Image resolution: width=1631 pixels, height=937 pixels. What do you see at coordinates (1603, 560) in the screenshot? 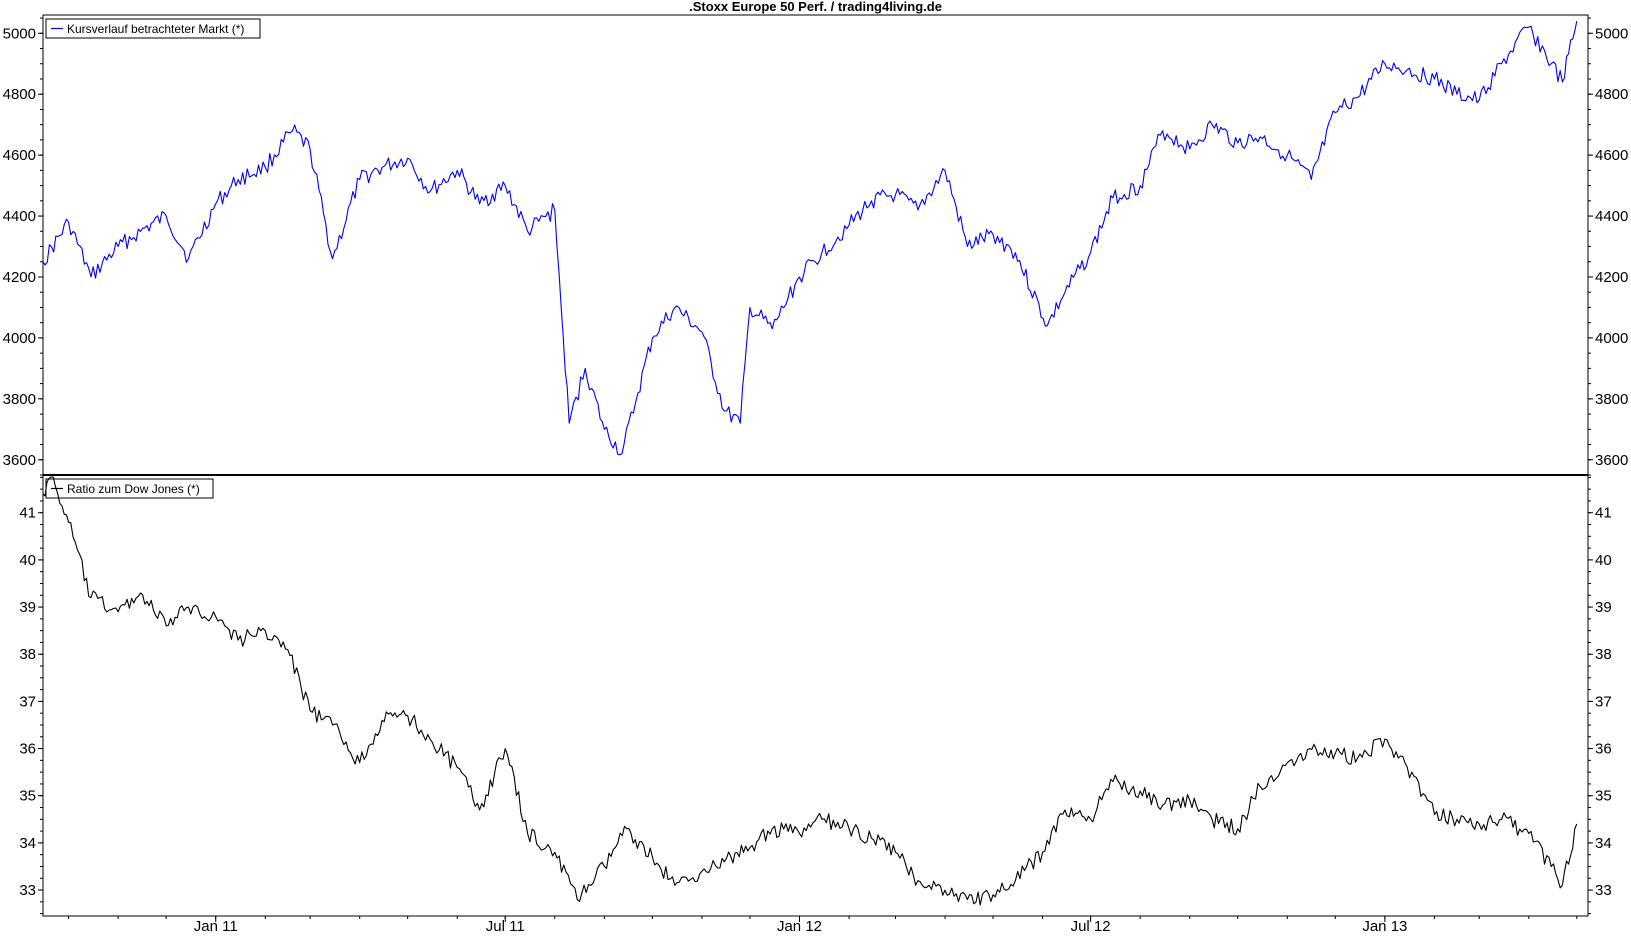
I see `y-tick-label-right: 40` at bounding box center [1603, 560].